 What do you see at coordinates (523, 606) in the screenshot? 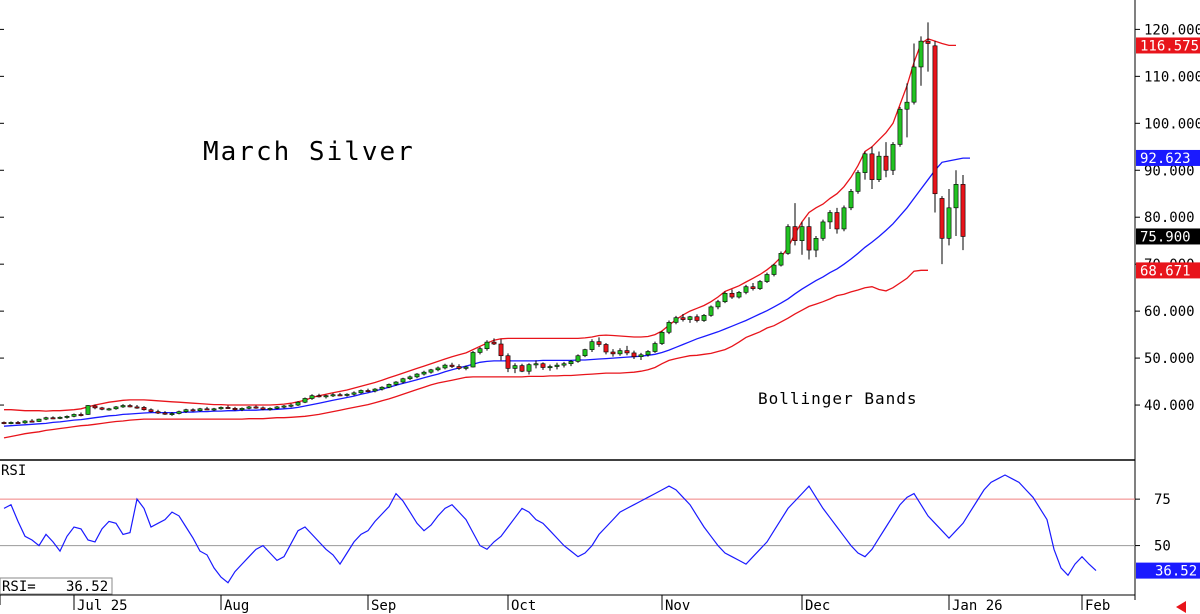
I see `x-tick-label: Oct` at bounding box center [523, 606].